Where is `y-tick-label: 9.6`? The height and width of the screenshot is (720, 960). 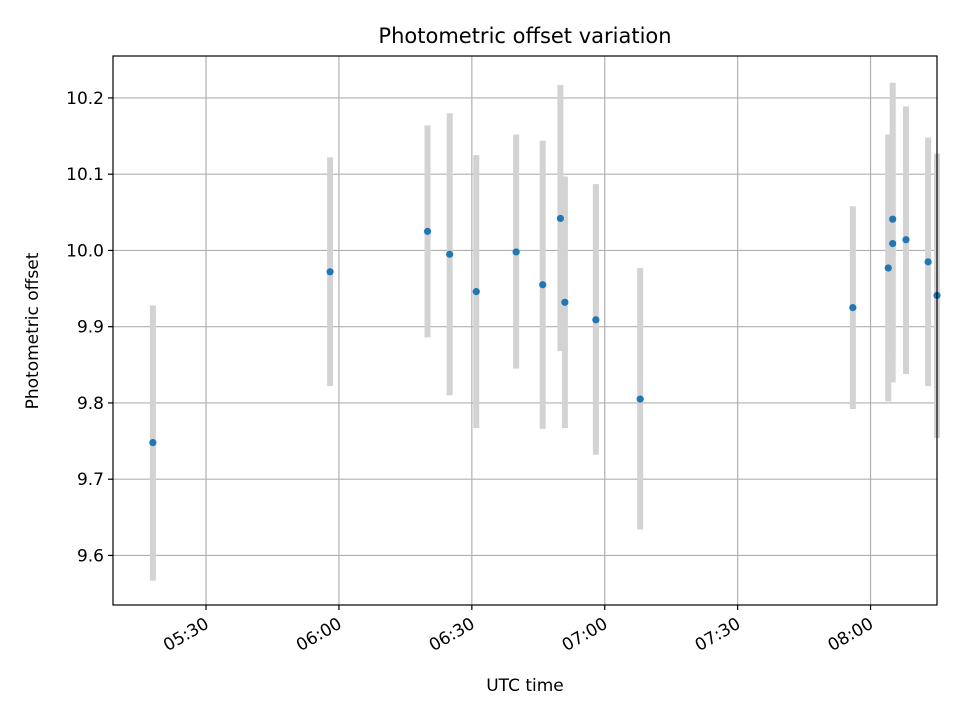
y-tick-label: 9.6 is located at coordinates (90, 556).